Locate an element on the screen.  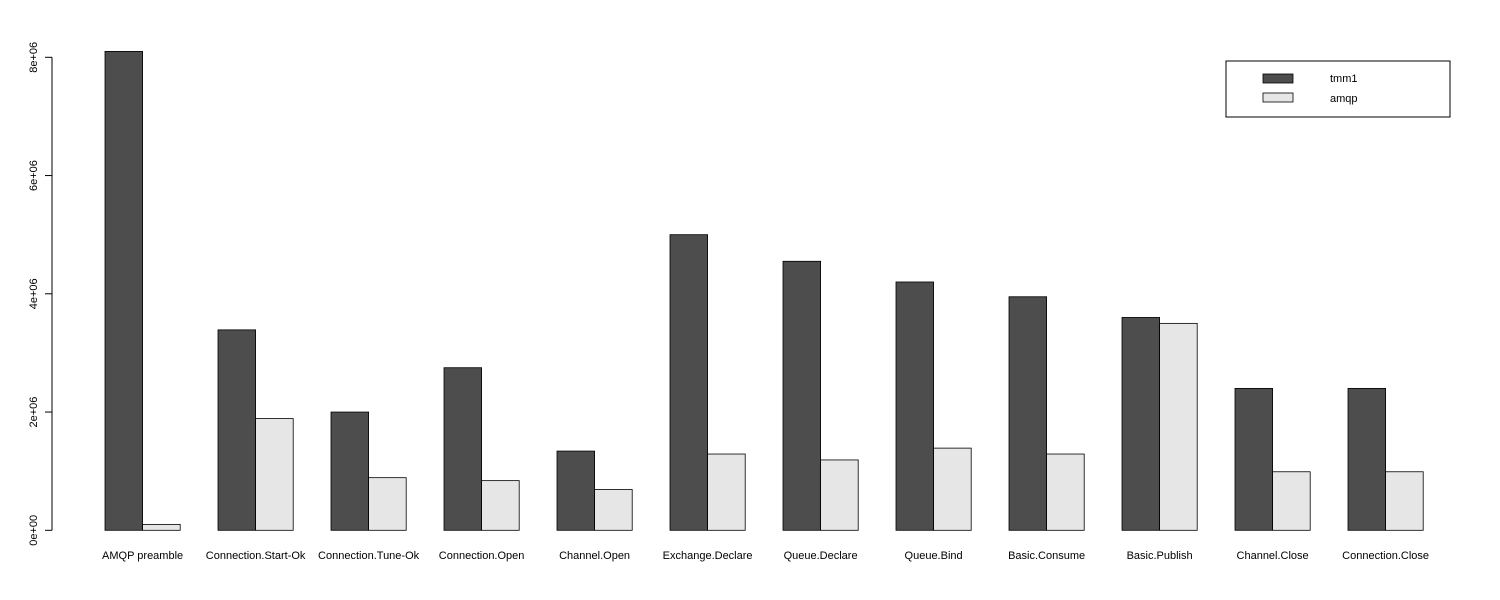
legend-swatch-tmm1 is located at coordinates (1278, 78).